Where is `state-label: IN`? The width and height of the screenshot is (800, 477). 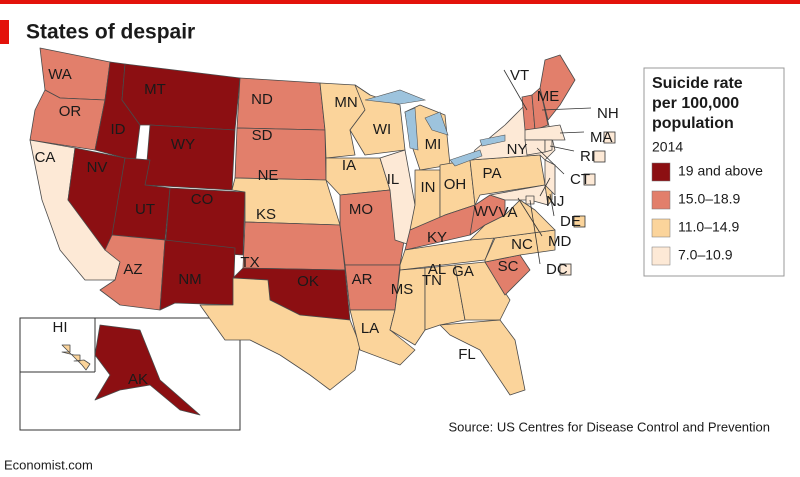
state-label: IN is located at coordinates (428, 187).